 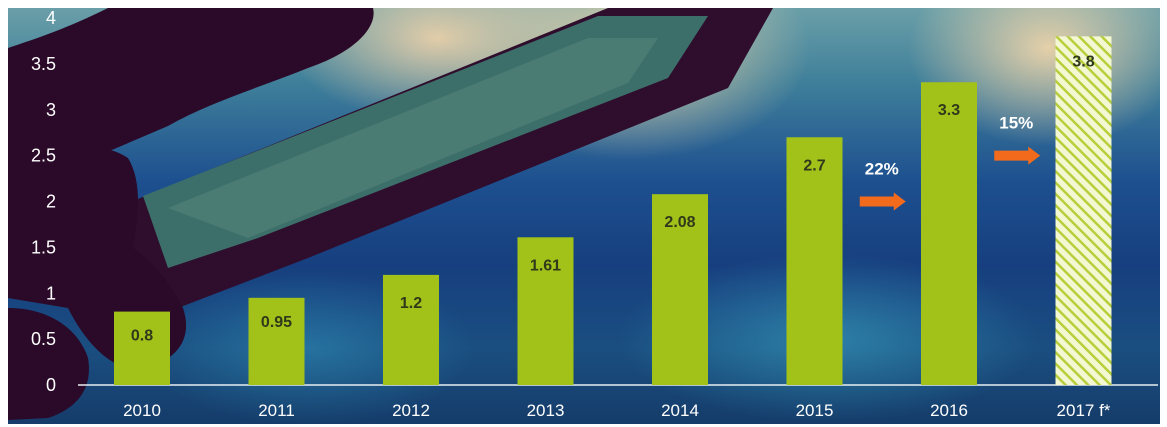 I want to click on y-tick-label: 1, so click(x=51, y=293).